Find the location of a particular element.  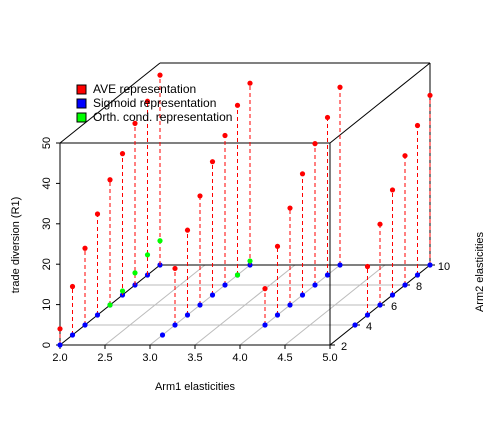

z-tick-label: 30 is located at coordinates (47, 224).